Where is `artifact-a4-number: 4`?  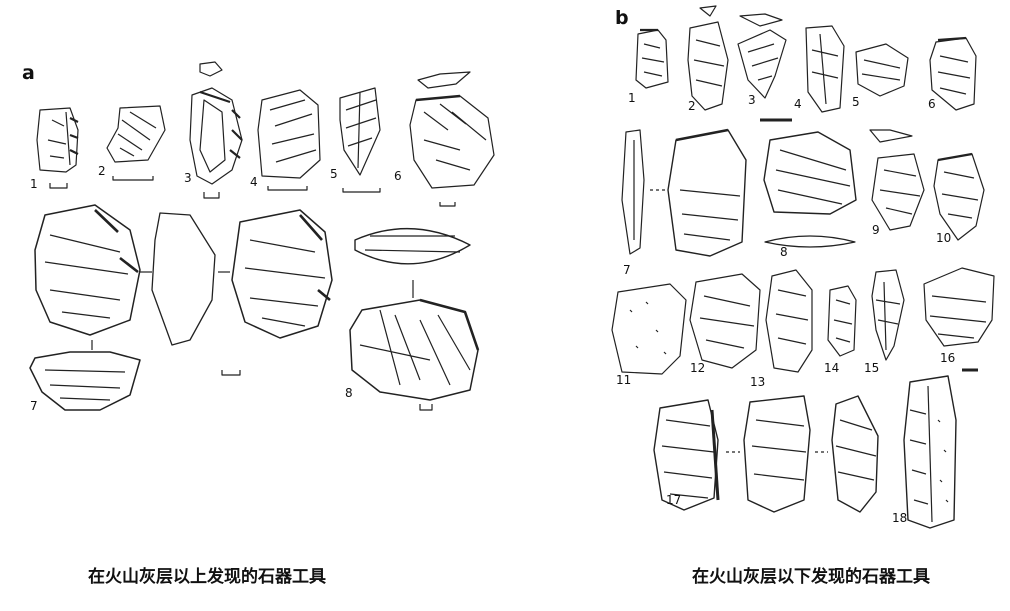
artifact-a4-number: 4 is located at coordinates (254, 182).